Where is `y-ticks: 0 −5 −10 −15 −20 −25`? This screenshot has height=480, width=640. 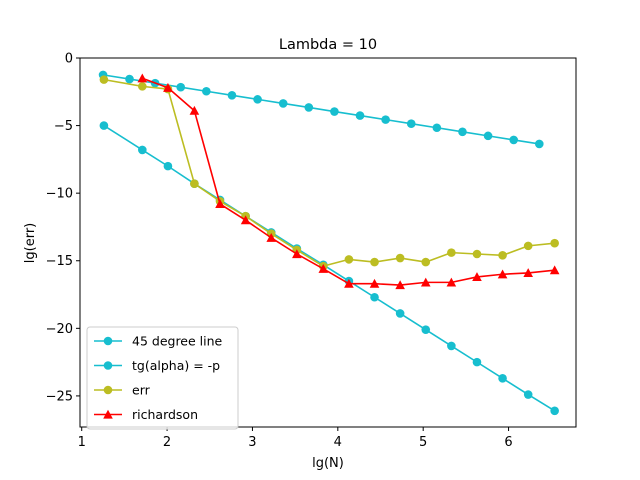 y-ticks: 0 −5 −10 −15 −20 −25 is located at coordinates (63, 228).